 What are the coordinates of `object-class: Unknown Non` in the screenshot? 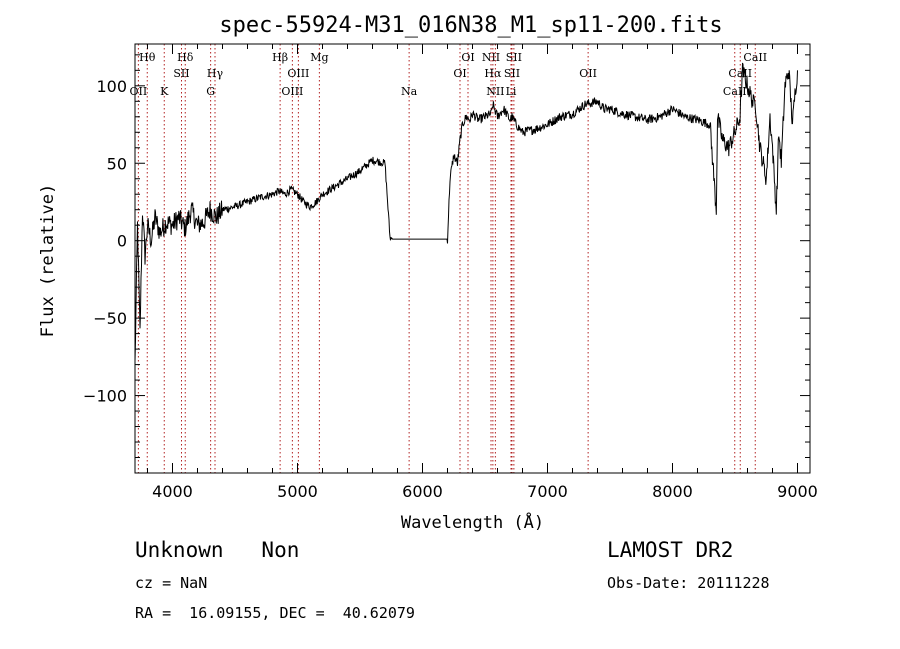 It's located at (217, 550).